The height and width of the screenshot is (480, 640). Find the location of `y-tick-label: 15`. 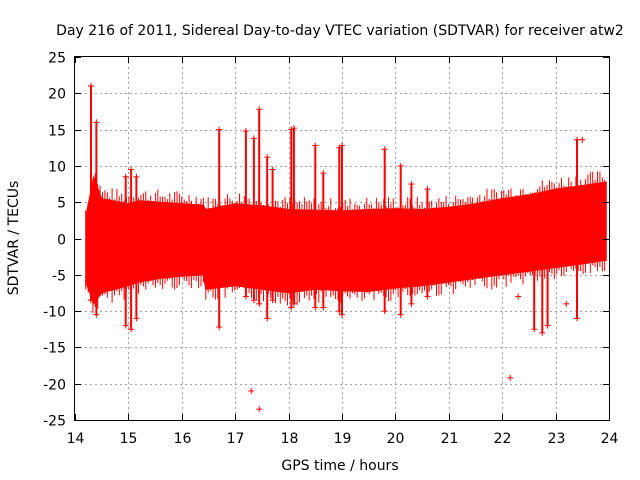

y-tick-label: 15 is located at coordinates (57, 132).